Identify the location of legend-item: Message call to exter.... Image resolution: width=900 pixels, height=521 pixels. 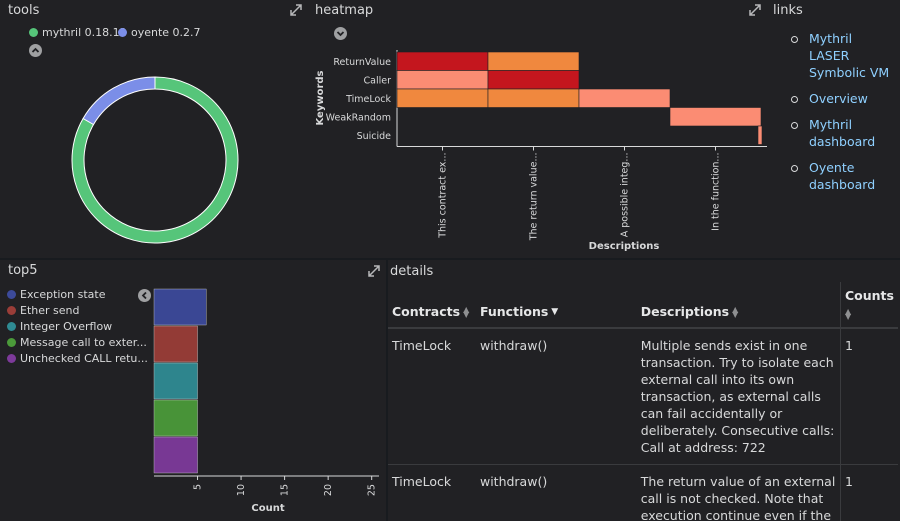
(77, 342).